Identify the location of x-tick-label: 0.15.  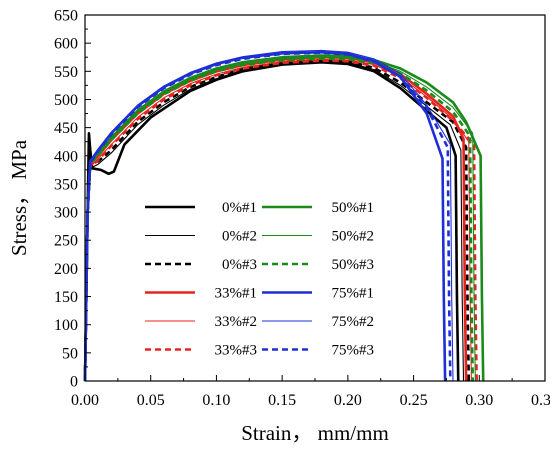
(282, 400).